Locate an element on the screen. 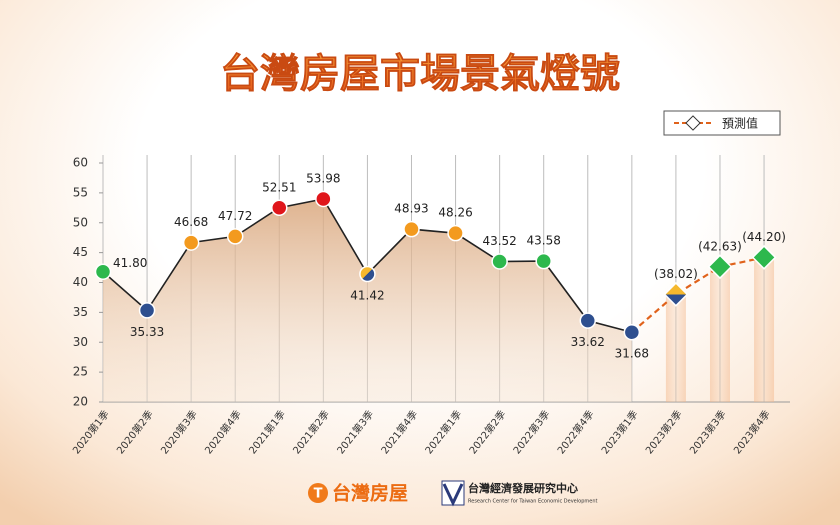 This screenshot has width=840, height=525. value-label: 43.52 is located at coordinates (499, 241).